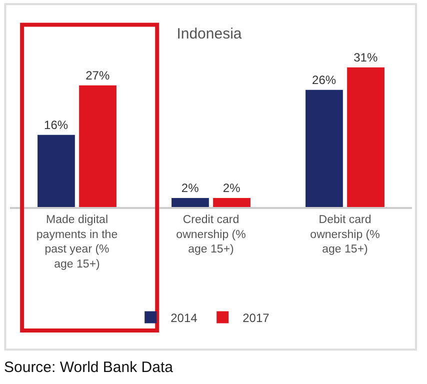  I want to click on data-label: 27%, so click(98, 75).